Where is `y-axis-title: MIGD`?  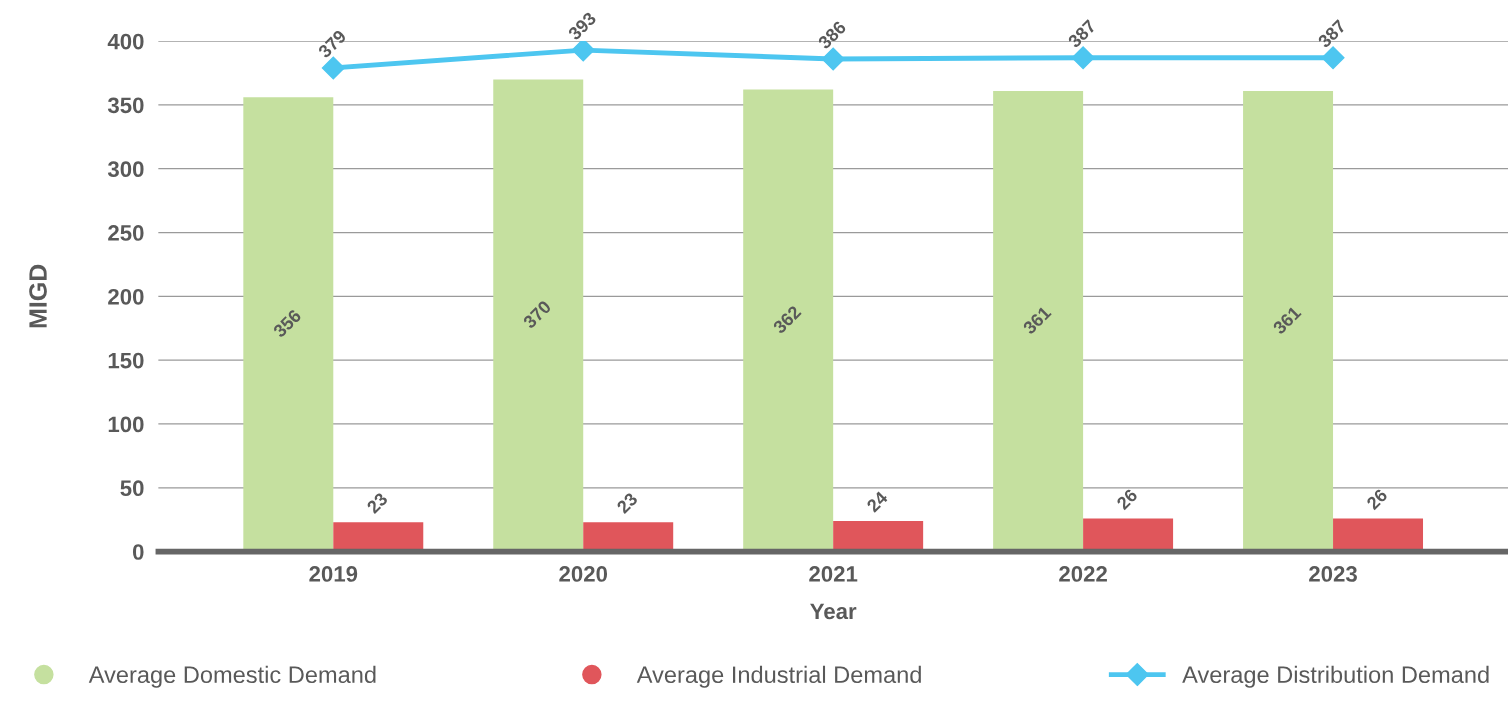
y-axis-title: MIGD is located at coordinates (38, 296).